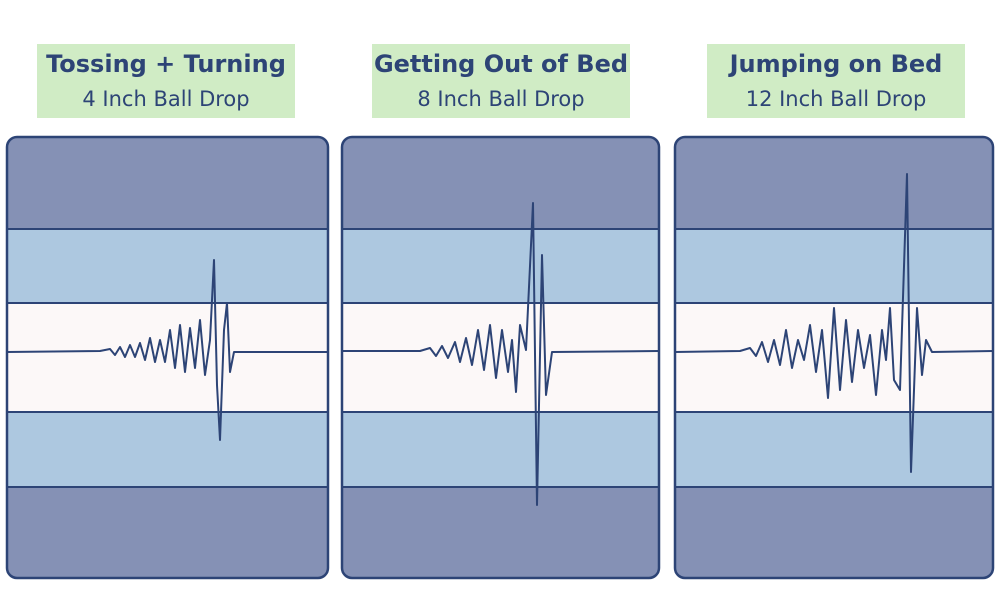  What do you see at coordinates (167, 350) in the screenshot?
I see `waveform` at bounding box center [167, 350].